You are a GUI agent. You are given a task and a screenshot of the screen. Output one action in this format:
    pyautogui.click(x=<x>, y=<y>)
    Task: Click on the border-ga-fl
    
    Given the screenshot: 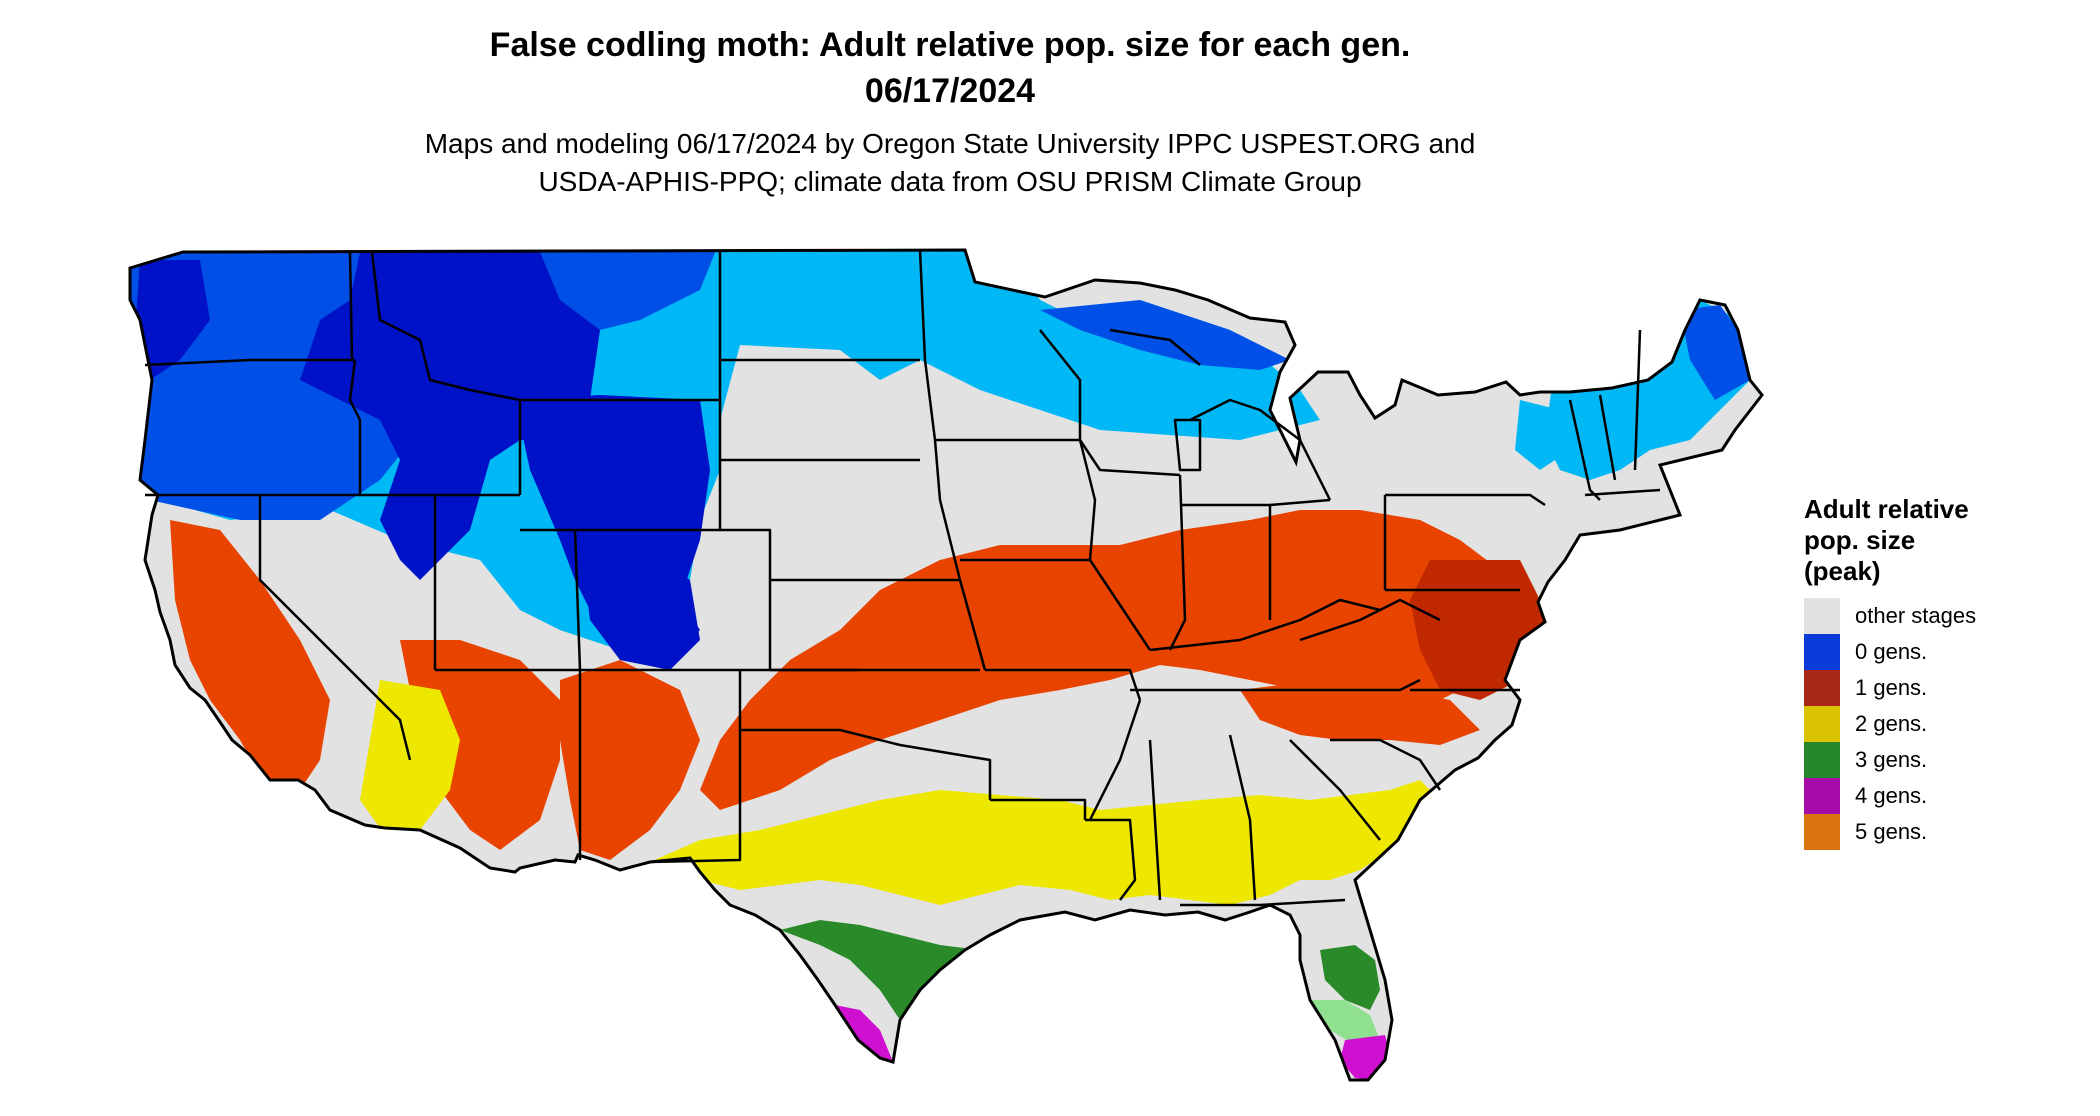 What is the action you would take?
    pyautogui.click(x=1263, y=902)
    